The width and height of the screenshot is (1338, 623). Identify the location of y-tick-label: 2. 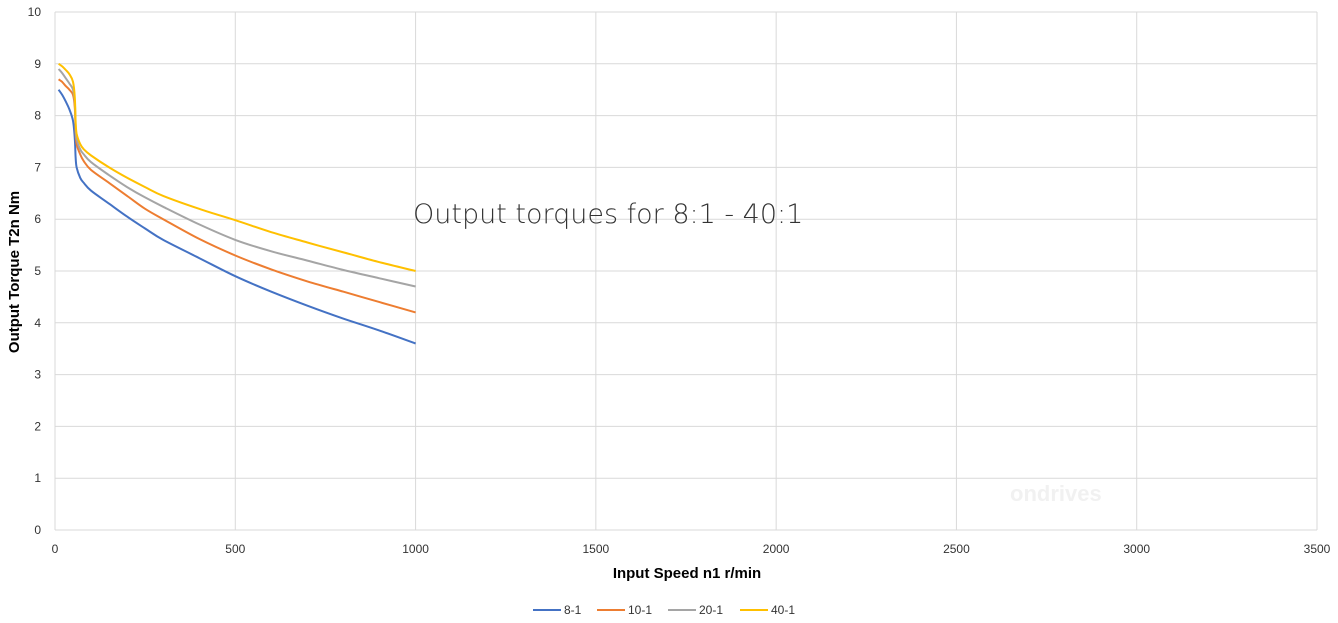
(37, 426).